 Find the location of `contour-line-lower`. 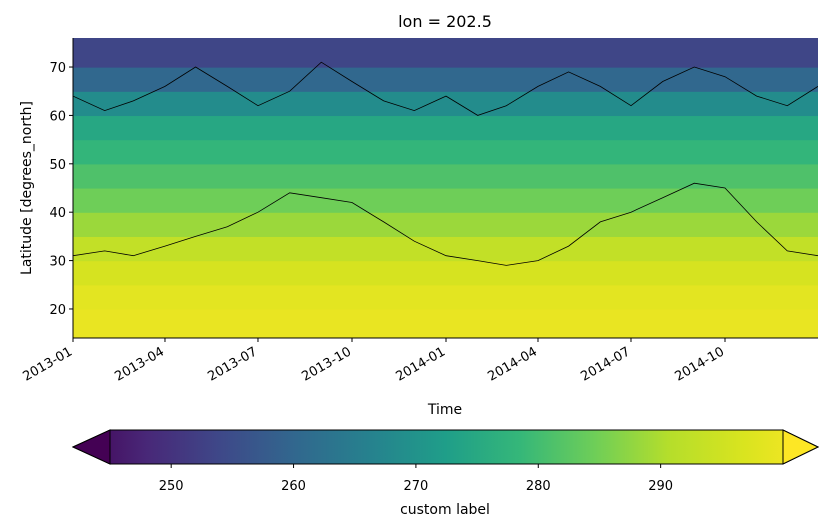

contour-line-lower is located at coordinates (445, 224).